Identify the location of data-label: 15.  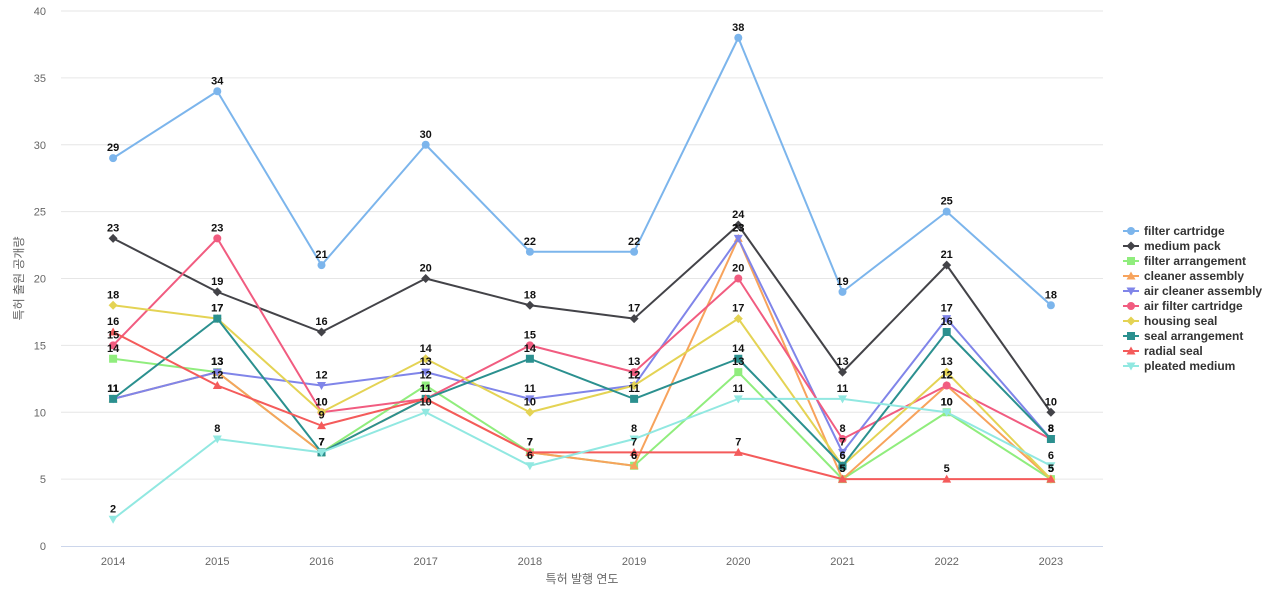
(113, 335).